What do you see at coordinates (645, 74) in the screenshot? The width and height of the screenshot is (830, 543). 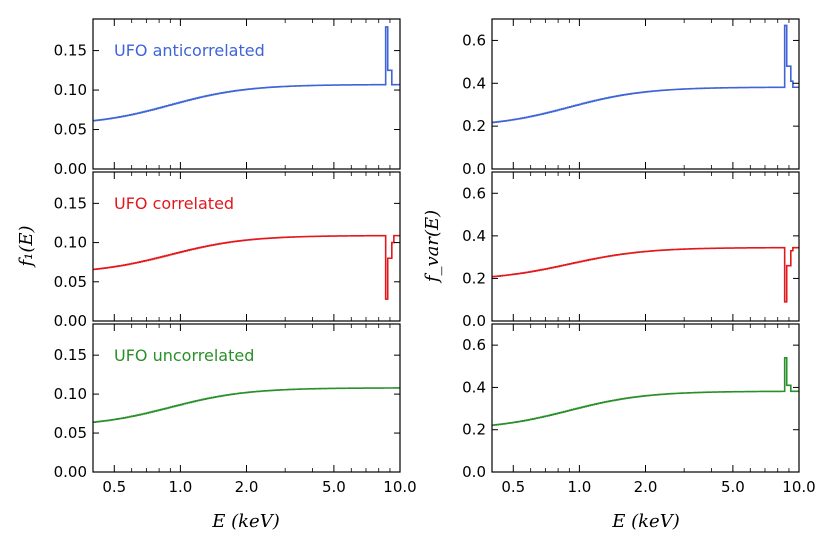 I see `series-line-right-top` at bounding box center [645, 74].